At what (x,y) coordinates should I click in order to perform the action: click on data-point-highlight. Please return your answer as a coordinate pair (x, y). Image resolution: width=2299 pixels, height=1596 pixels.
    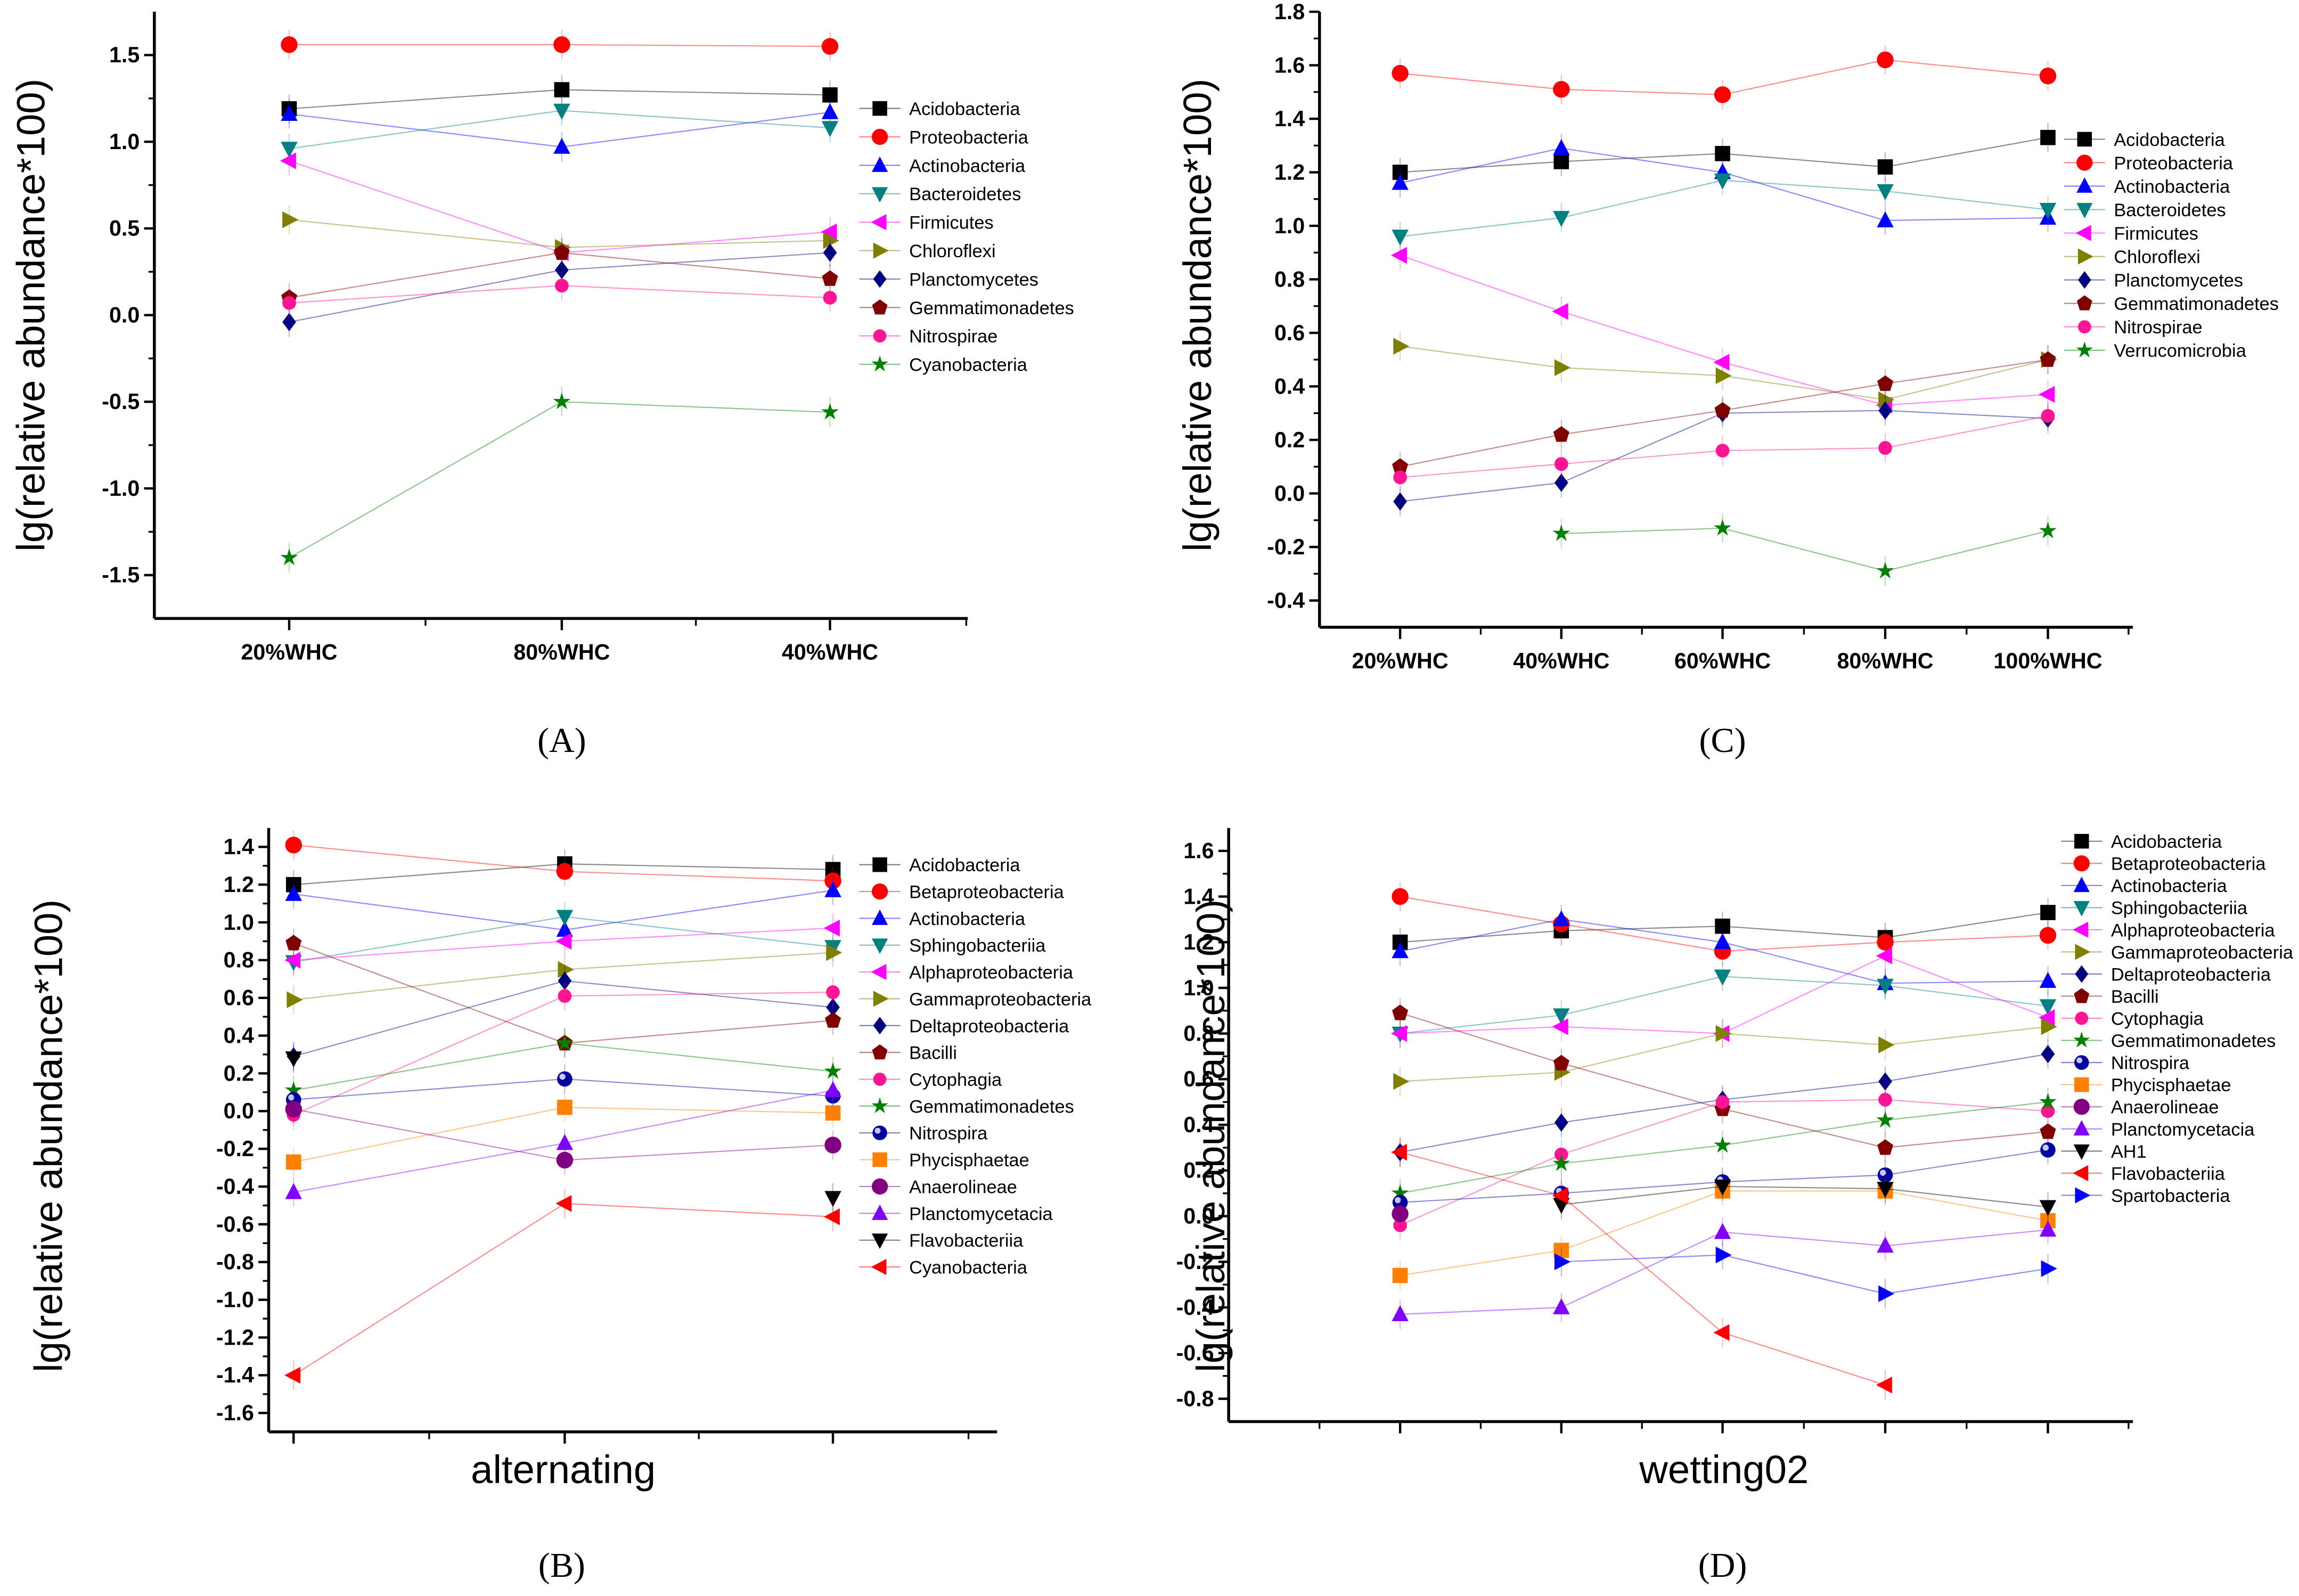
    Looking at the image, I should click on (1883, 1172).